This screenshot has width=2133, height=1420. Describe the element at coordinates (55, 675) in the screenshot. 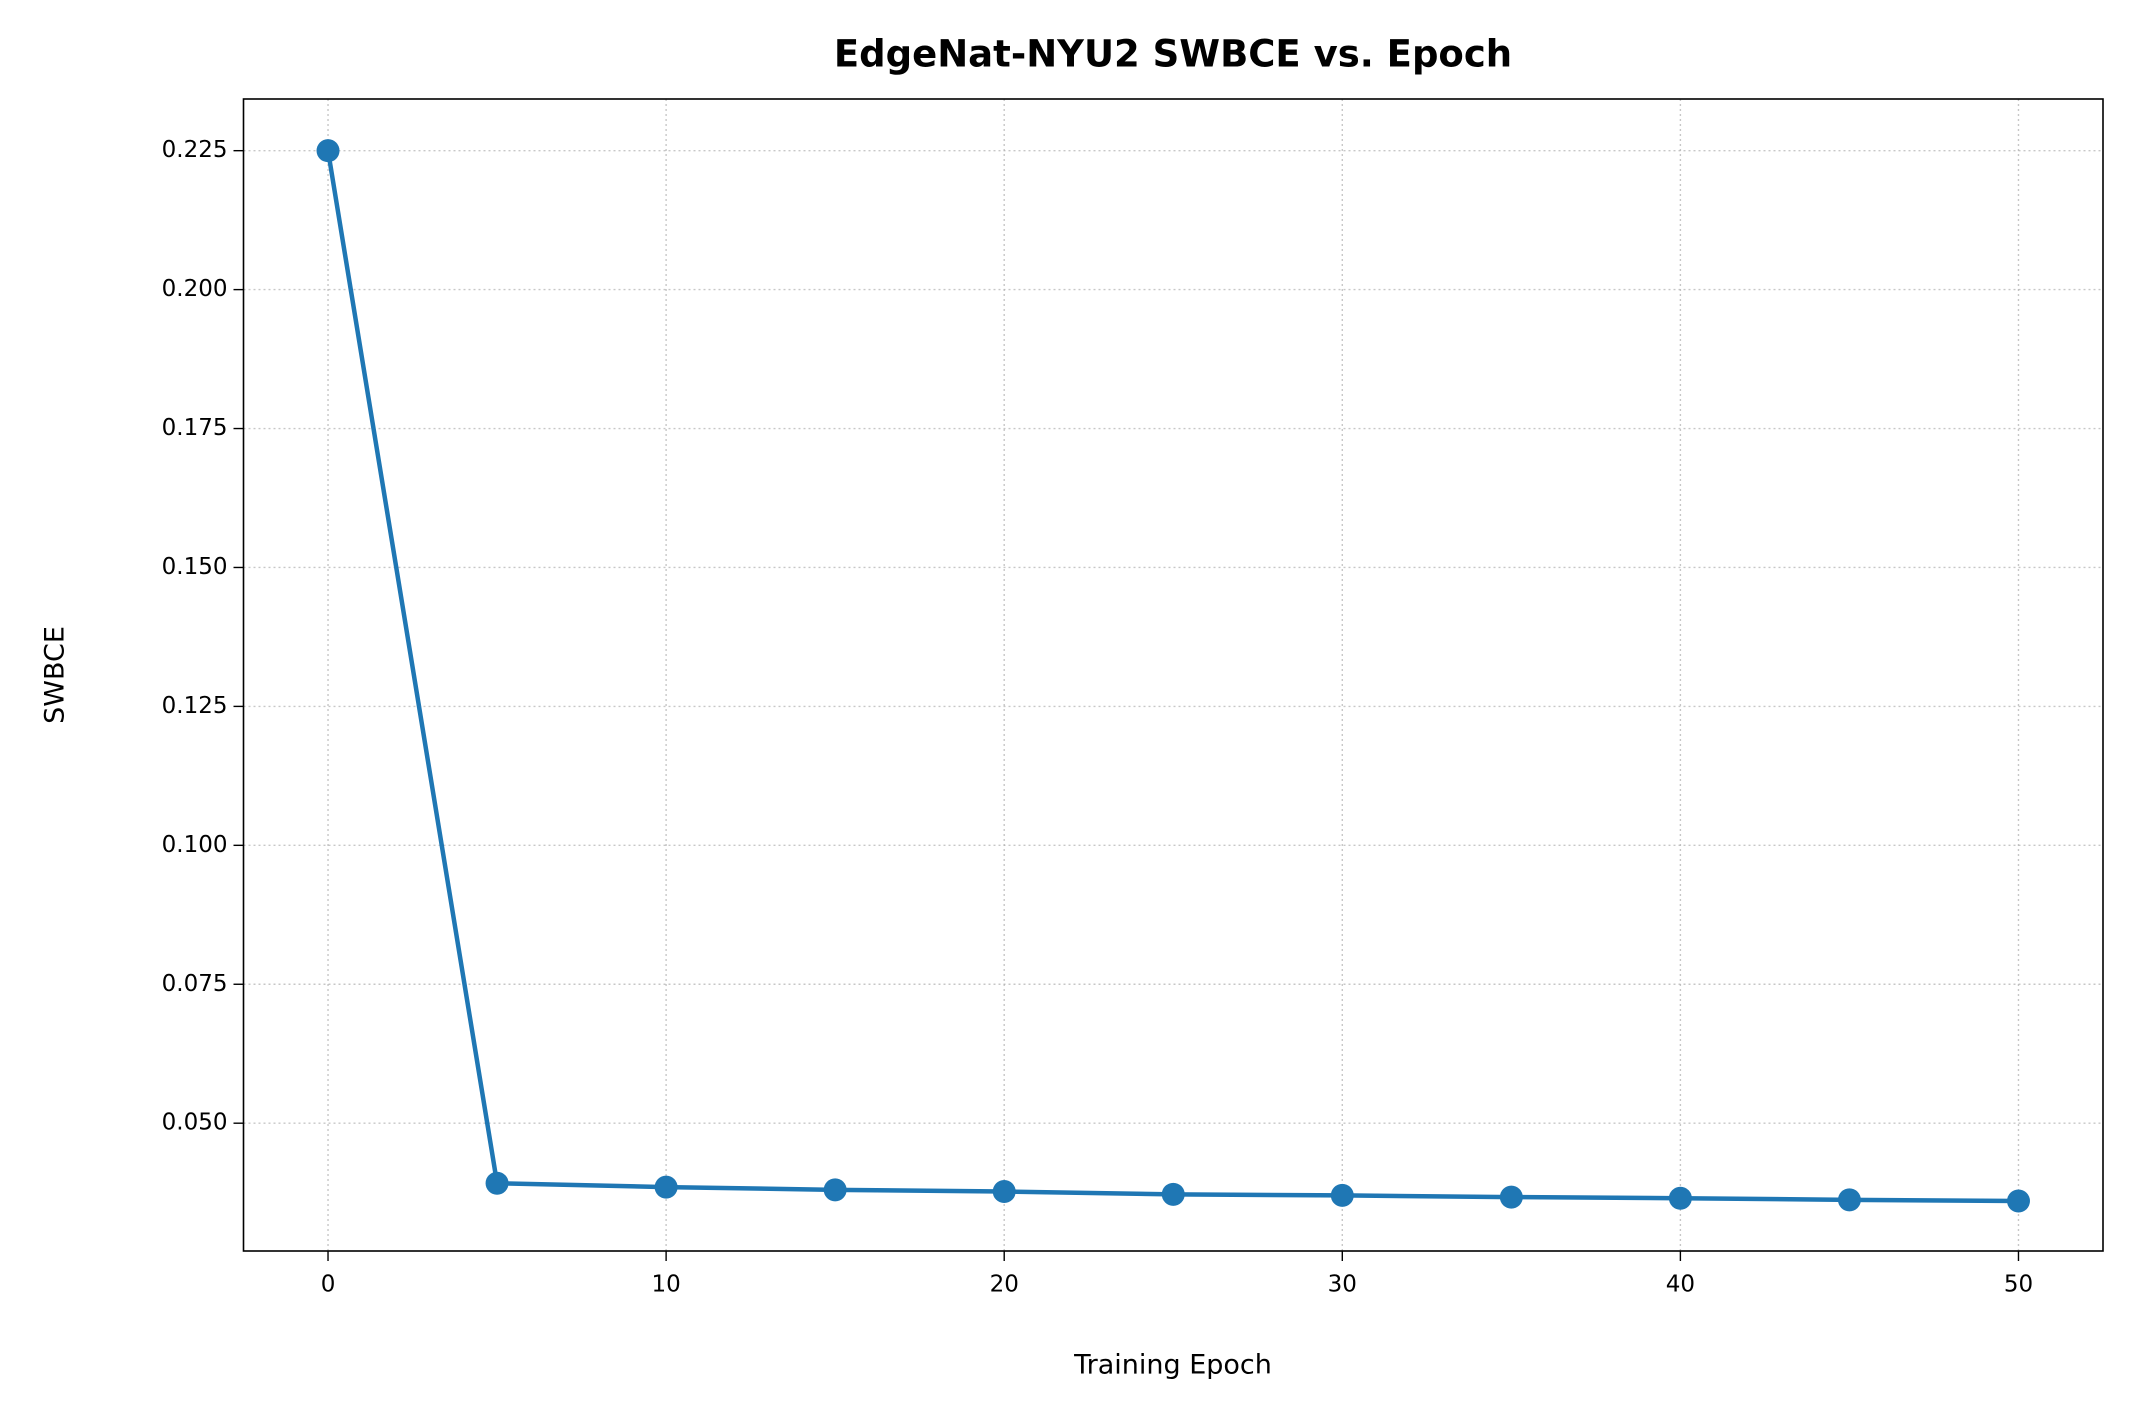

I see `y-axis-label: SWBCE` at that location.